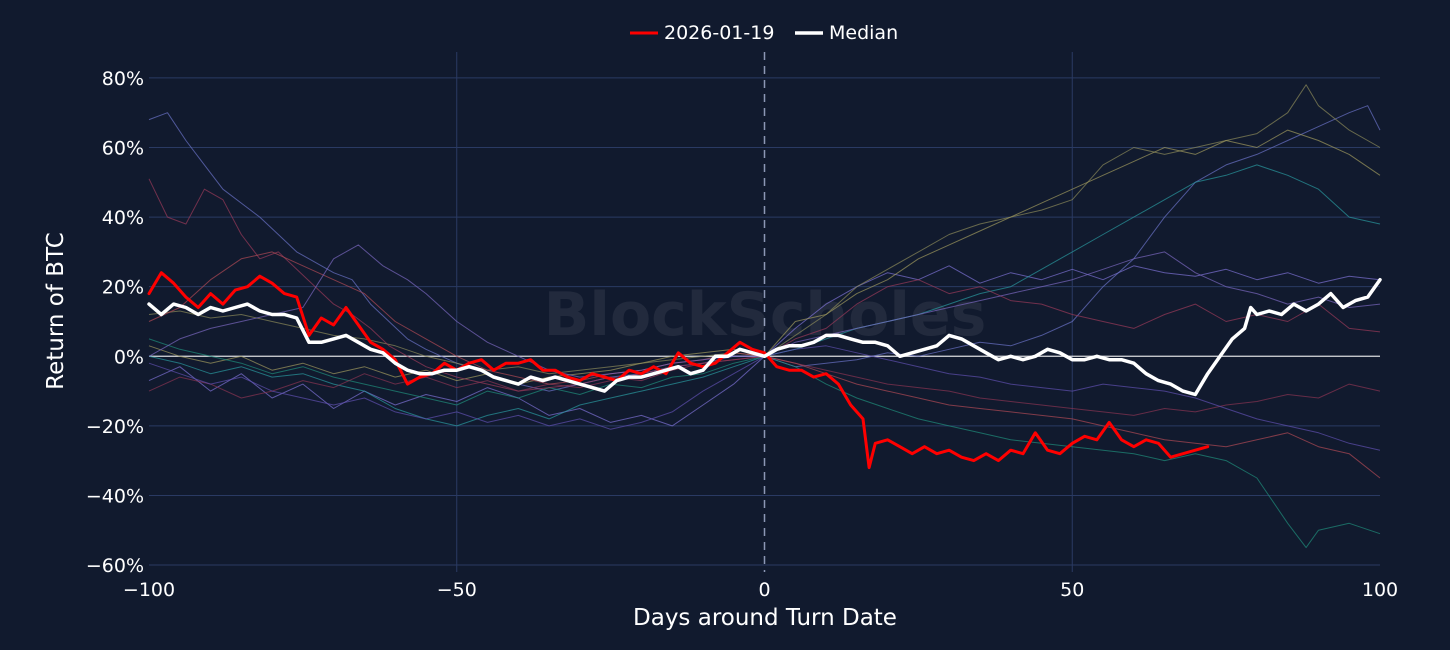 The height and width of the screenshot is (650, 1450). What do you see at coordinates (123, 79) in the screenshot?
I see `y-tick-label: 80%` at bounding box center [123, 79].